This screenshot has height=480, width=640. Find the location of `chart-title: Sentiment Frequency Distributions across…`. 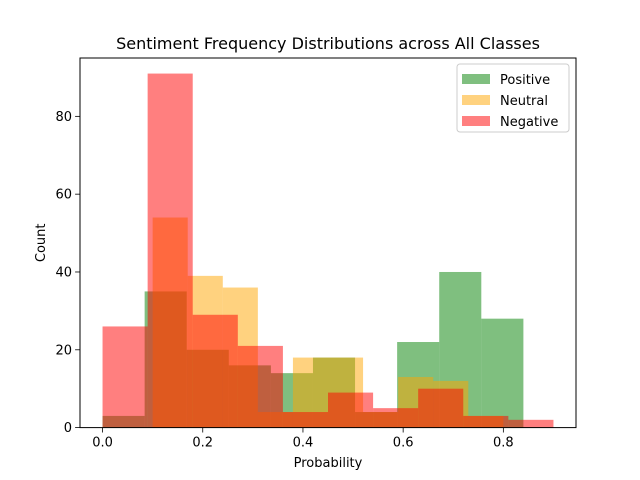

chart-title: Sentiment Frequency Distributions across… is located at coordinates (328, 43).